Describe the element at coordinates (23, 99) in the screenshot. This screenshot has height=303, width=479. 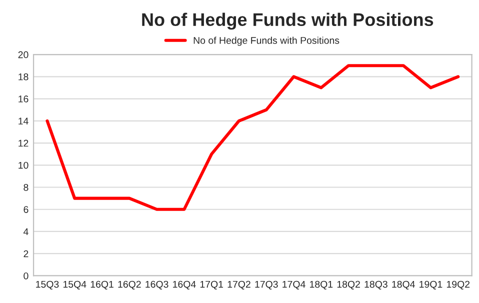
I see `y-tick-label: 16` at that location.